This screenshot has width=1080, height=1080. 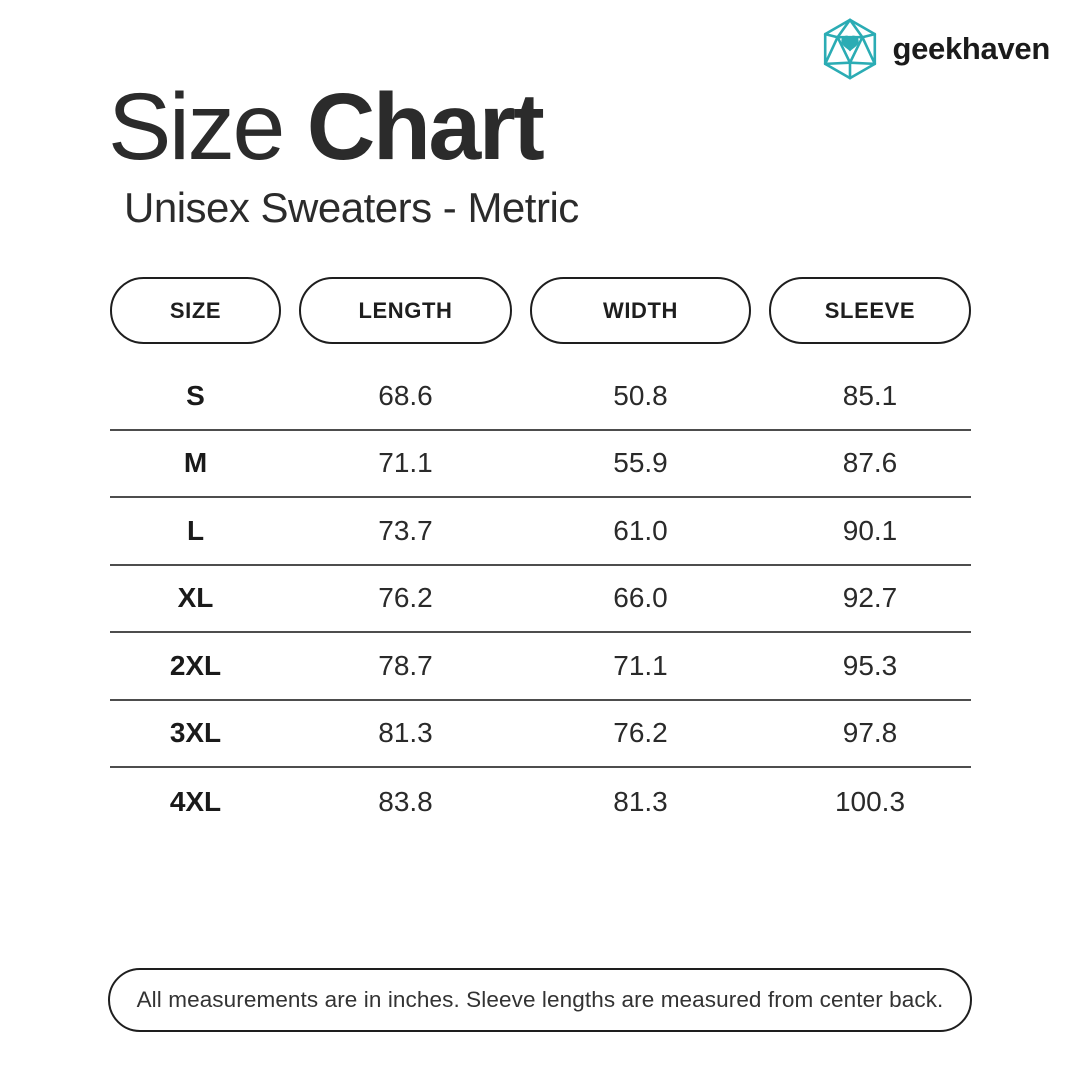 What do you see at coordinates (405, 598) in the screenshot?
I see `length-value: 76.2` at bounding box center [405, 598].